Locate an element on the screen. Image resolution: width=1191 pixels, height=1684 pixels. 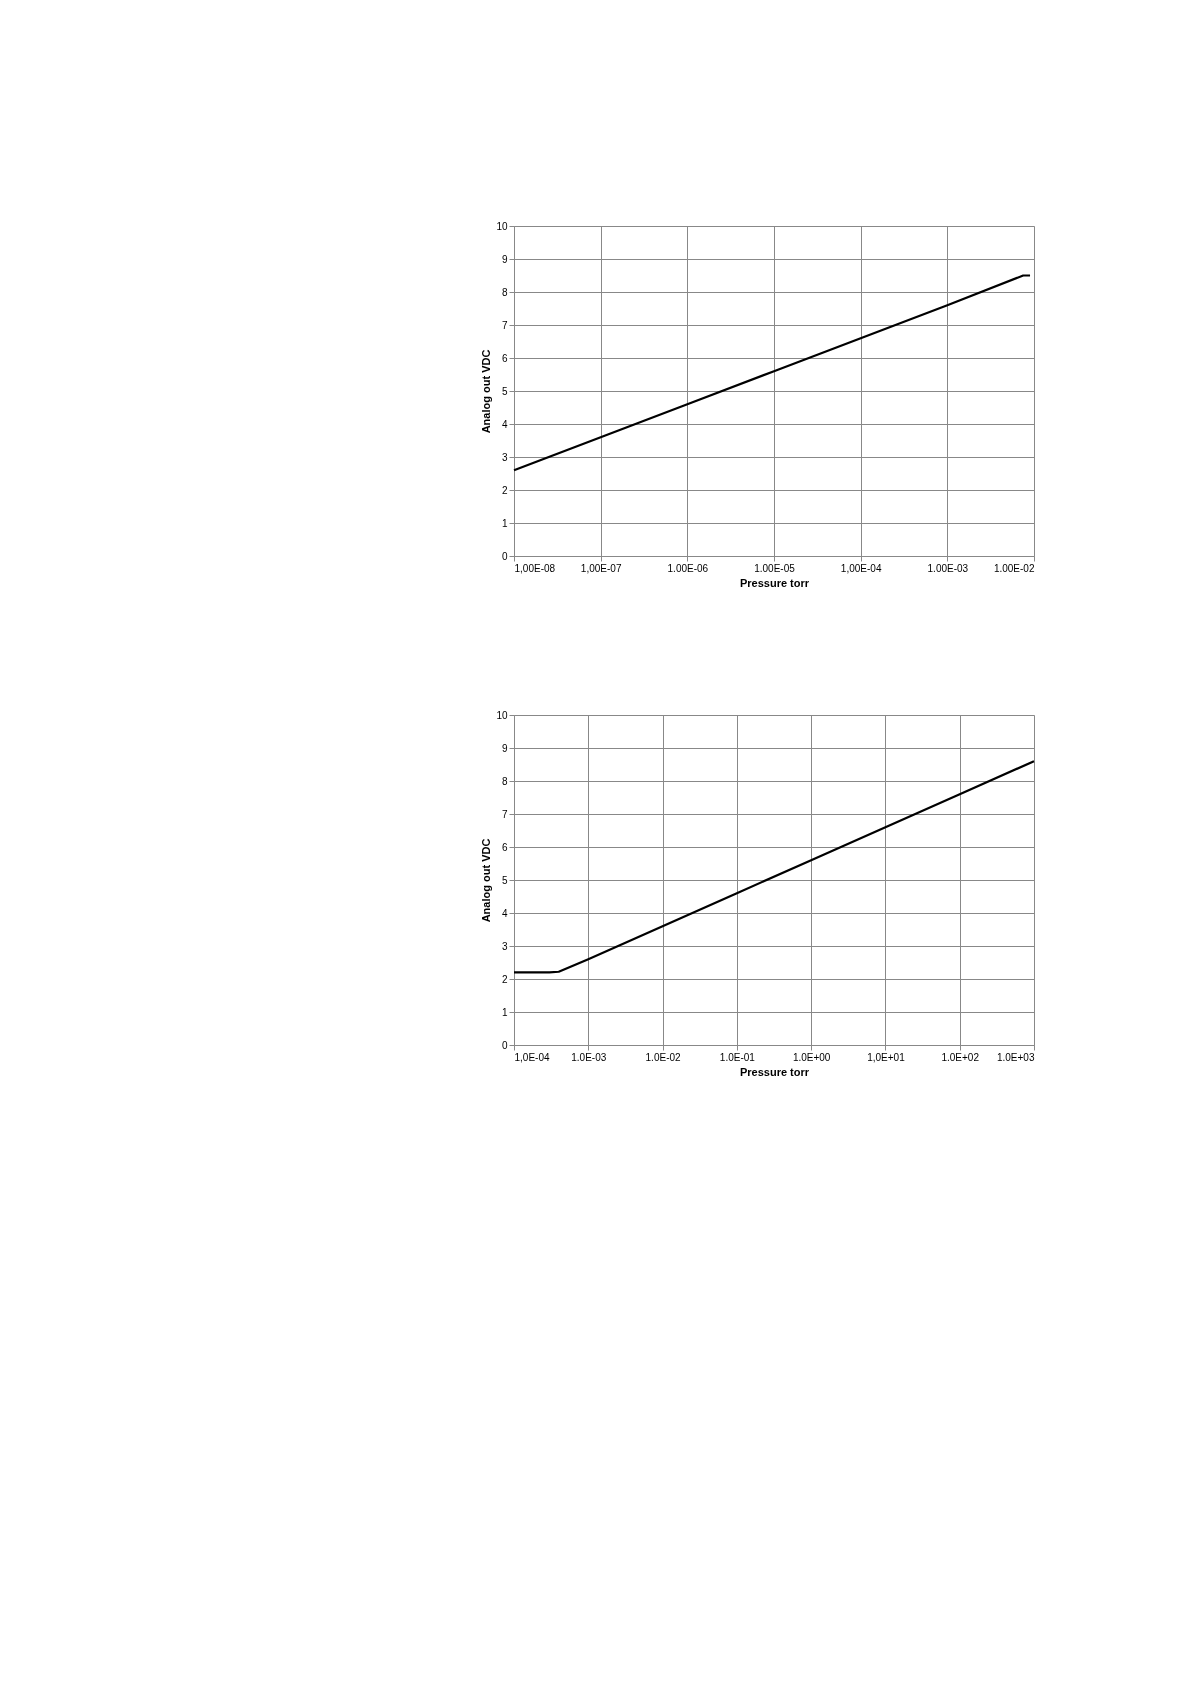
x-tick-label: 1.0E+02 is located at coordinates (960, 1057).